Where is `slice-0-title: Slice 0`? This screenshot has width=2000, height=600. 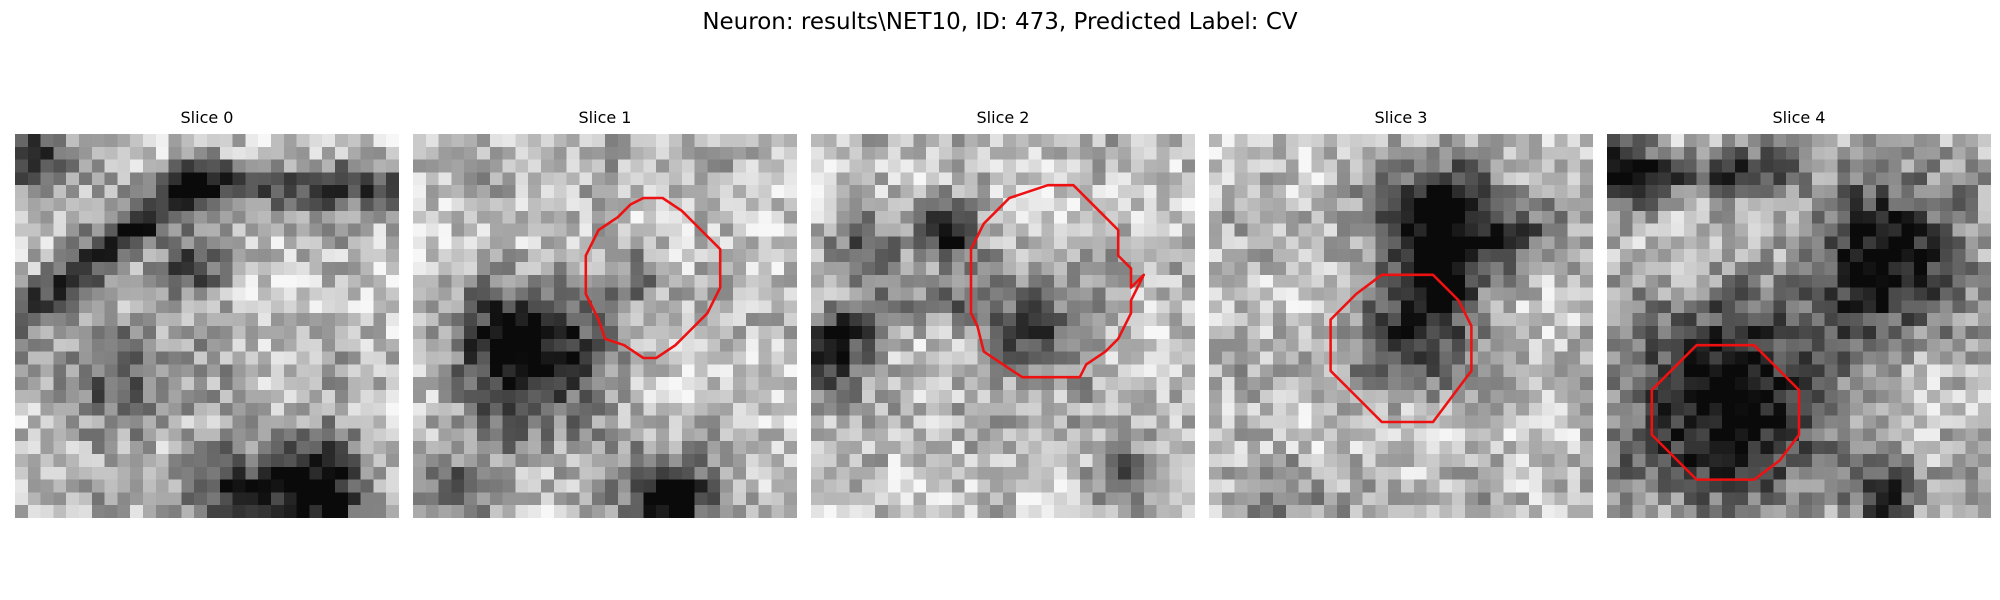 slice-0-title: Slice 0 is located at coordinates (207, 117).